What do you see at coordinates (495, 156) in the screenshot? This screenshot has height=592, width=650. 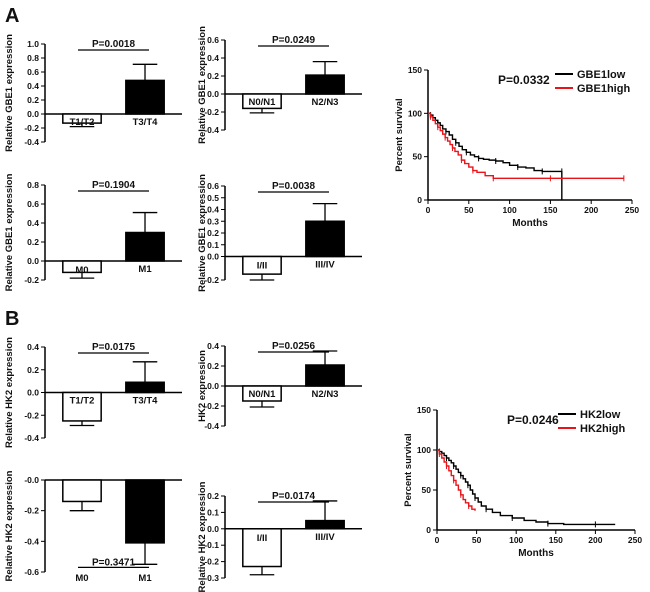 I see `survival-curve-gbe1low` at bounding box center [495, 156].